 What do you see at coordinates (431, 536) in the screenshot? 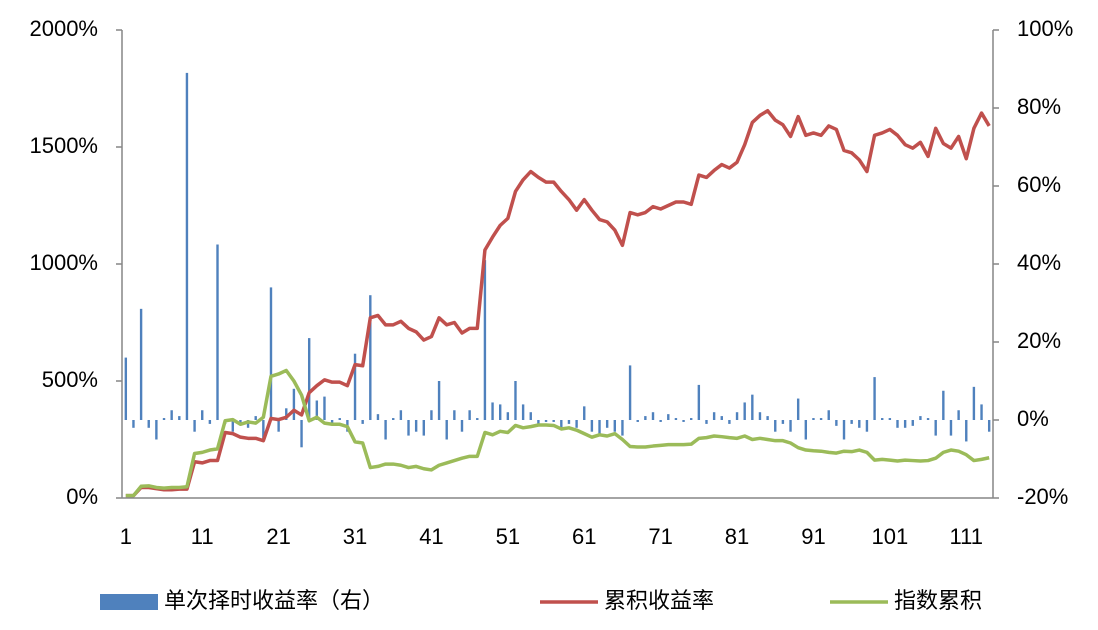
I see `x-tick-label: 41` at bounding box center [431, 536].